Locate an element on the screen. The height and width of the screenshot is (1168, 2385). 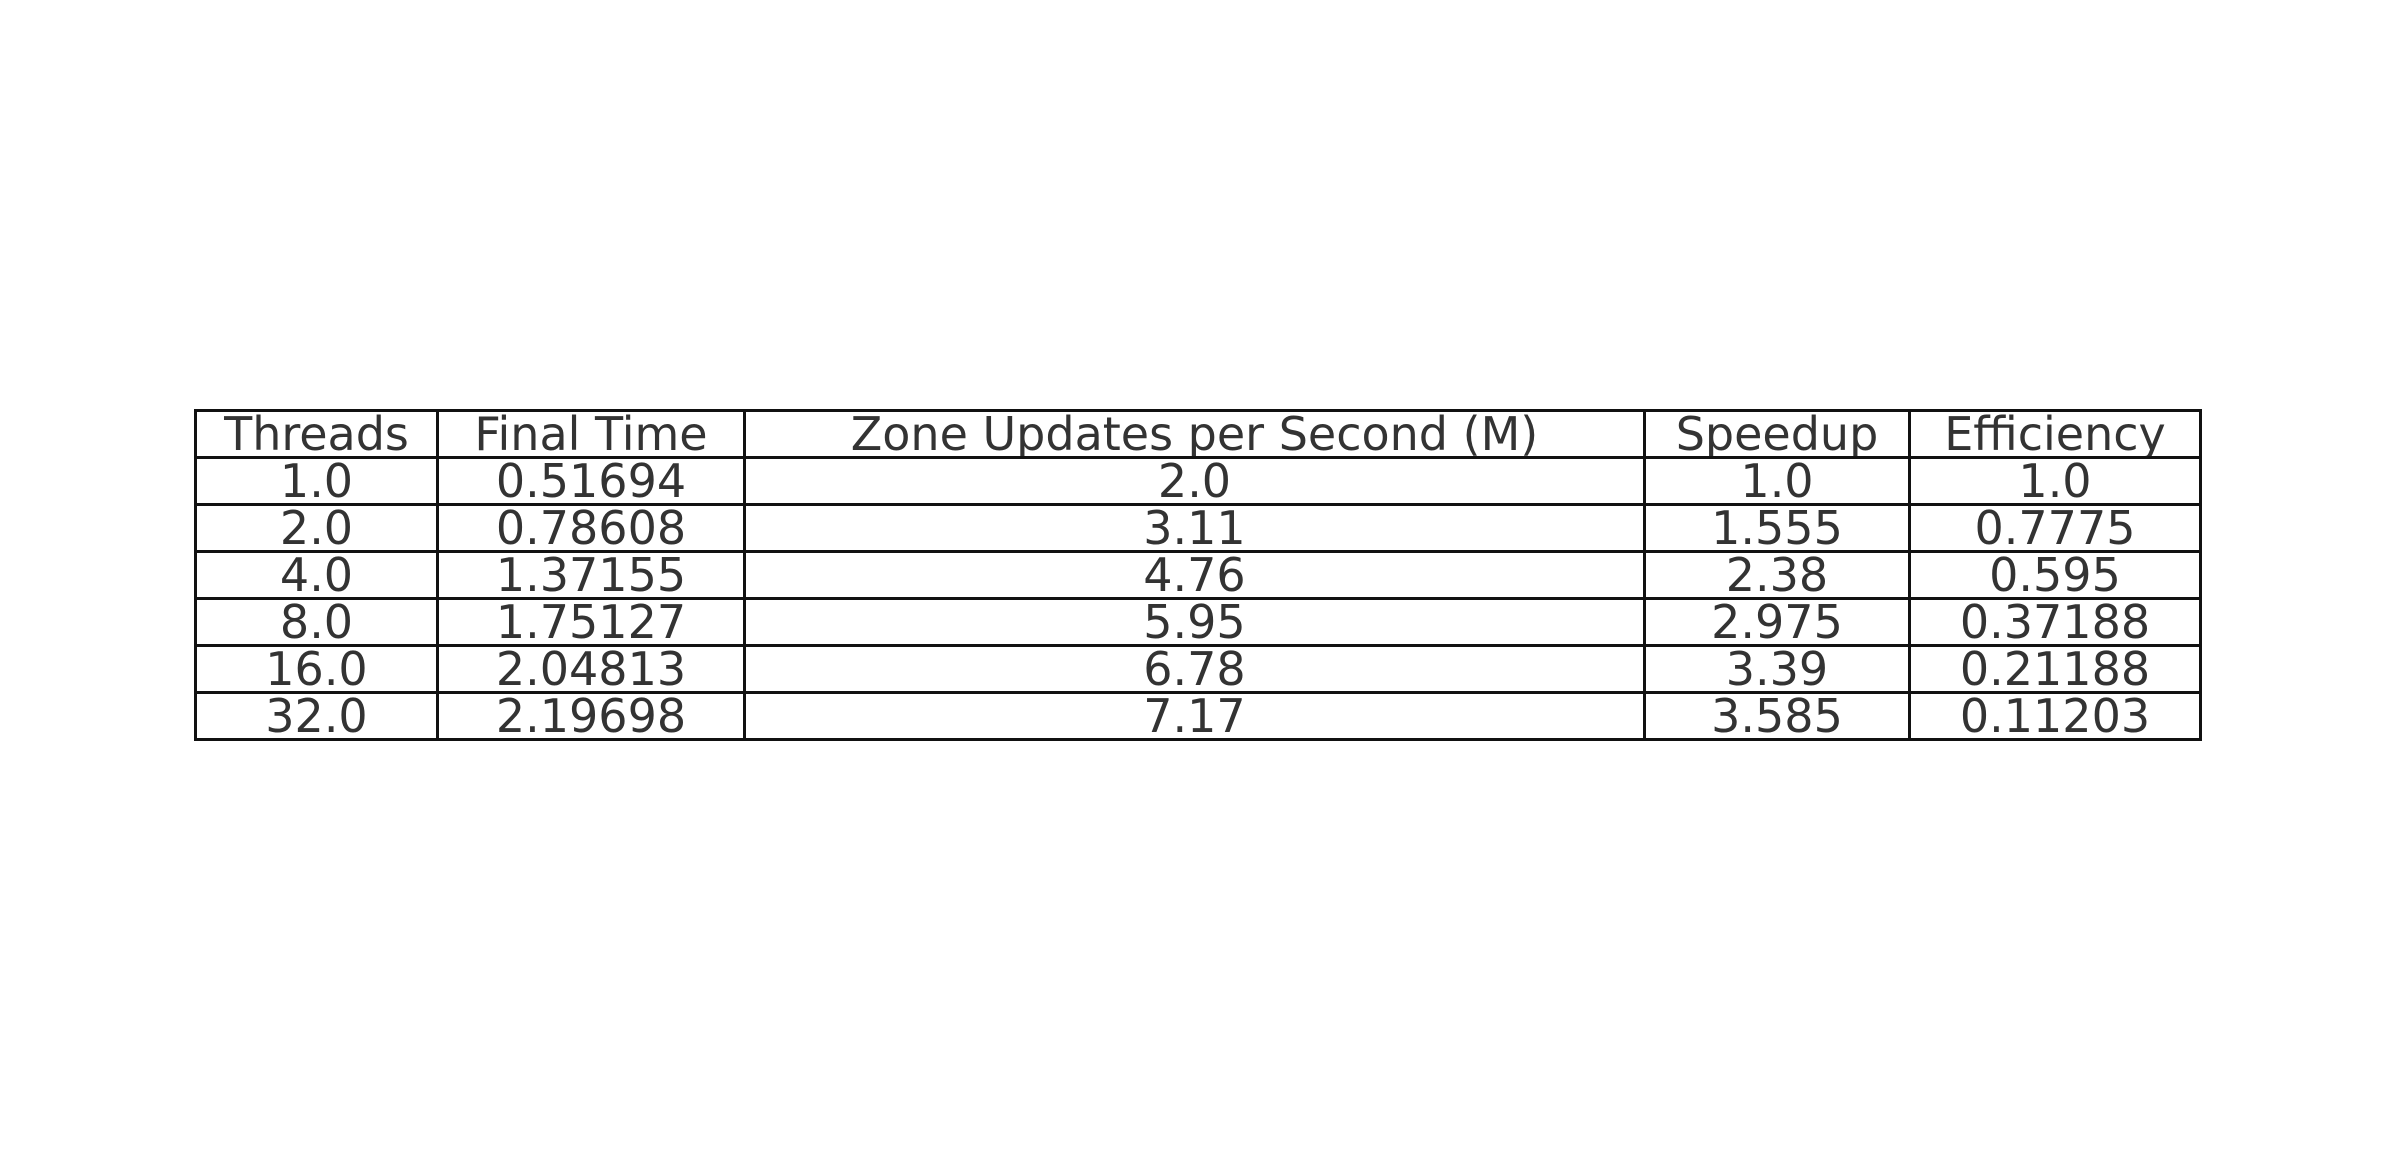
cell-speedup: 2.38 is located at coordinates (1777, 575).